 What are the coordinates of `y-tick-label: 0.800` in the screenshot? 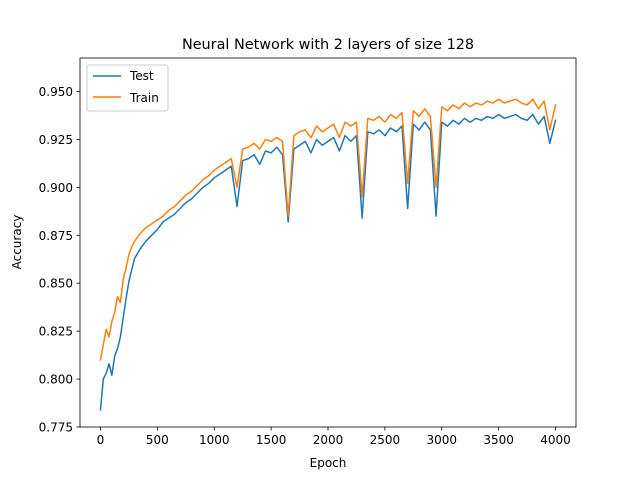 It's located at (56, 380).